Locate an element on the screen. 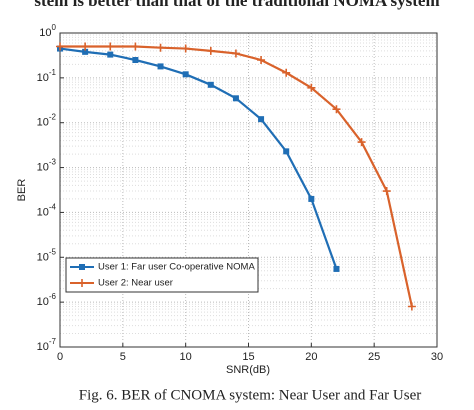 The image size is (474, 410). y-tick-label: 10⁻⁶ is located at coordinates (47, 300).